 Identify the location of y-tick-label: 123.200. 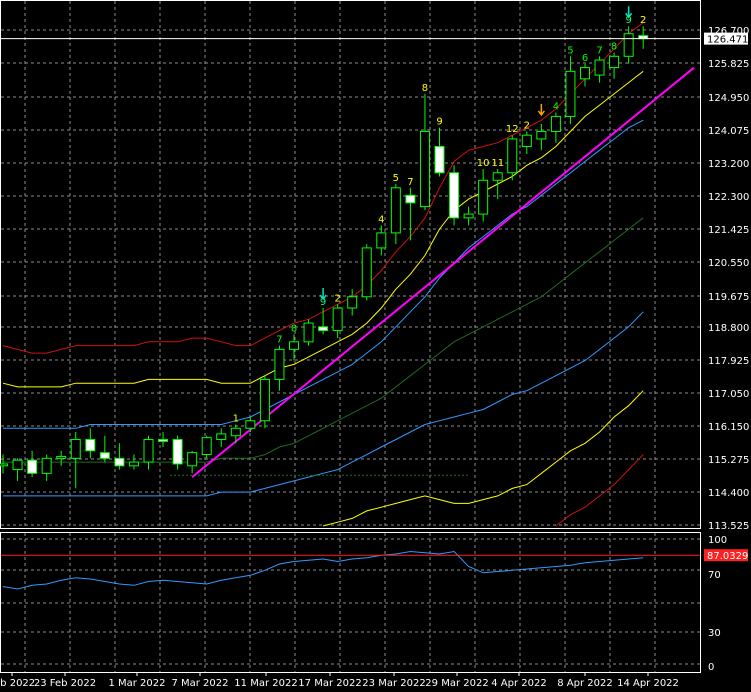
(728, 164).